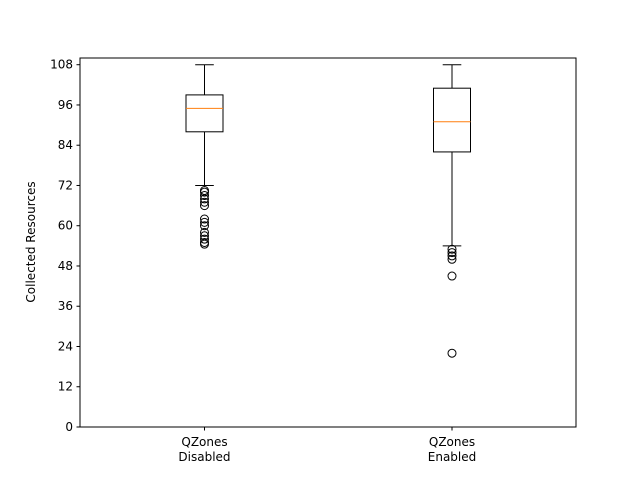  I want to click on x-tick-label: Enabled, so click(452, 457).